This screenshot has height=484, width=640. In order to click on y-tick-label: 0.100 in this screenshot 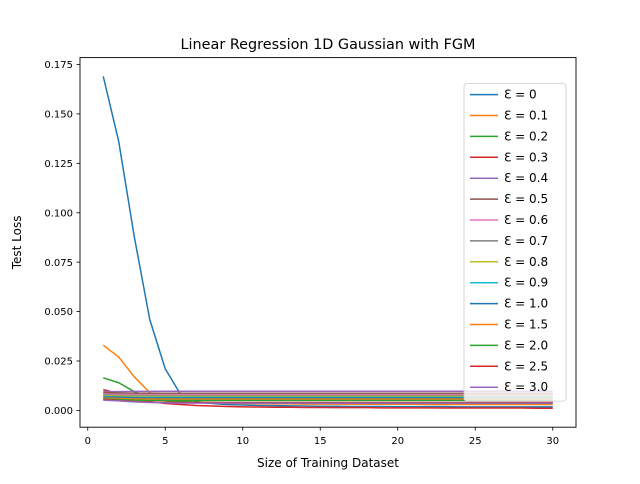, I will do `click(58, 213)`.